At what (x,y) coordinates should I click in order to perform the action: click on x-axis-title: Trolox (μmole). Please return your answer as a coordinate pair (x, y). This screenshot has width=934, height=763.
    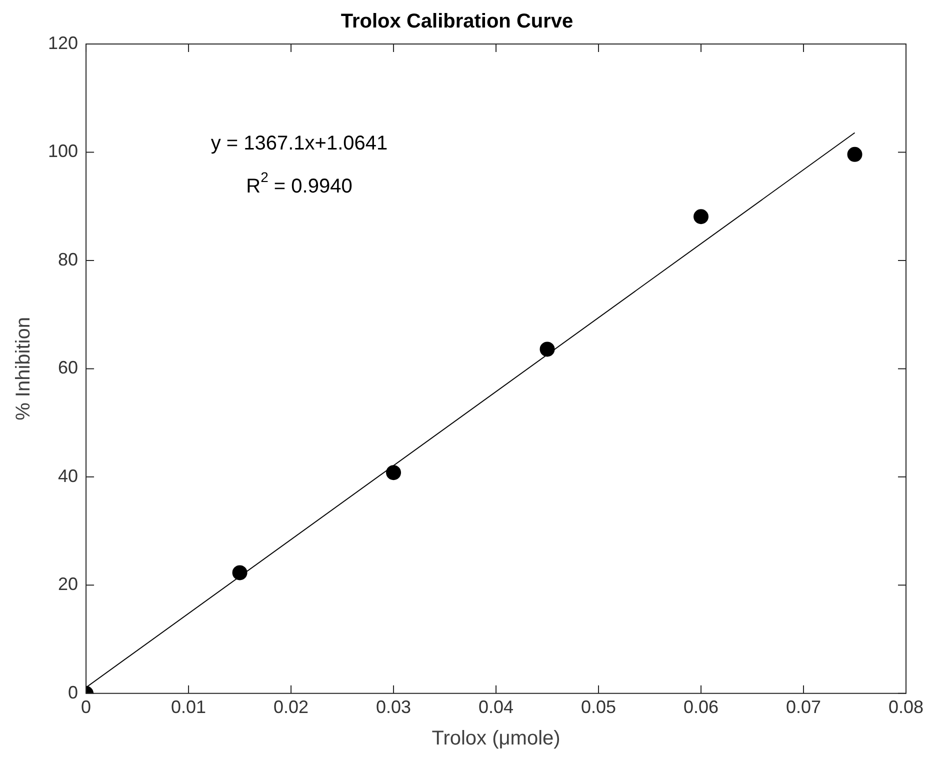
    Looking at the image, I should click on (496, 739).